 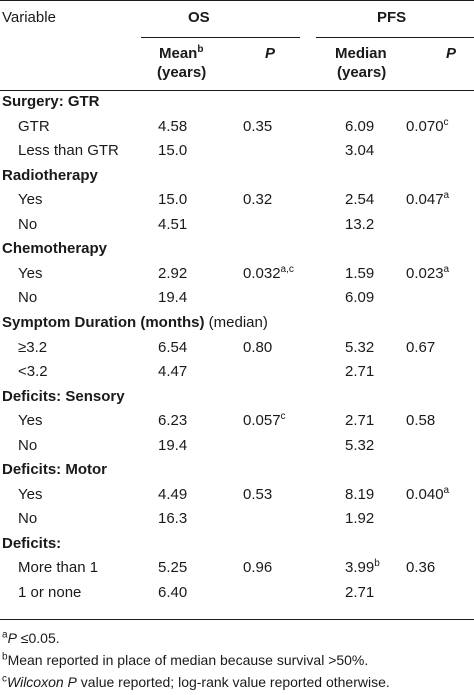 I want to click on header-p-pfs: P, so click(x=451, y=53).